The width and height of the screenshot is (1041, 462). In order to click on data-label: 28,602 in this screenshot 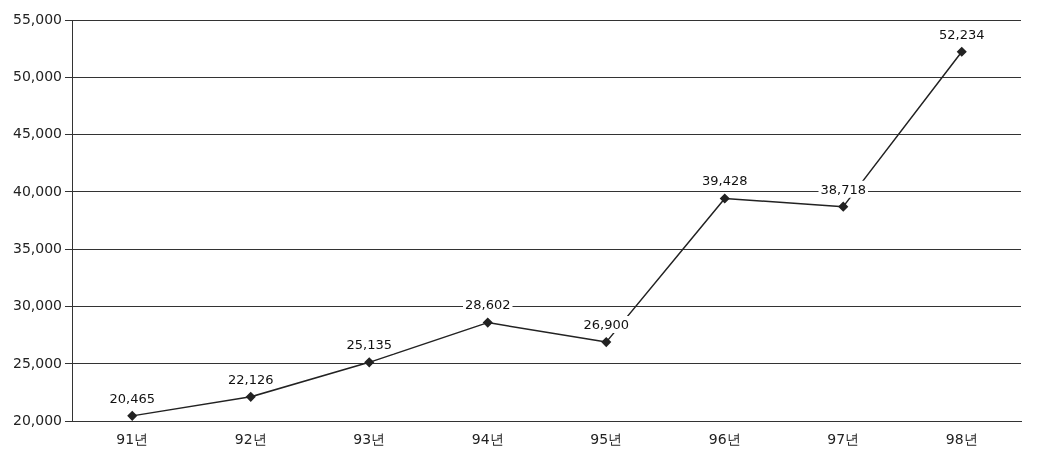, I will do `click(487, 305)`.